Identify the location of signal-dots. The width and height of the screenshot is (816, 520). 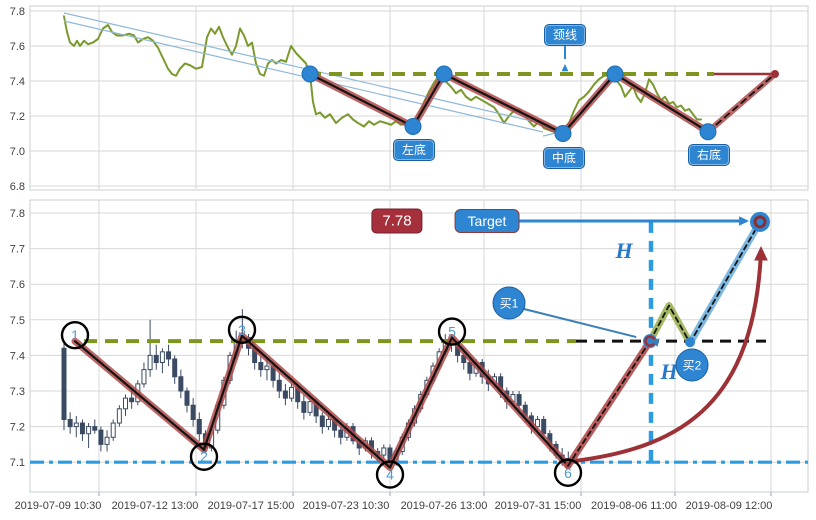
(706, 280).